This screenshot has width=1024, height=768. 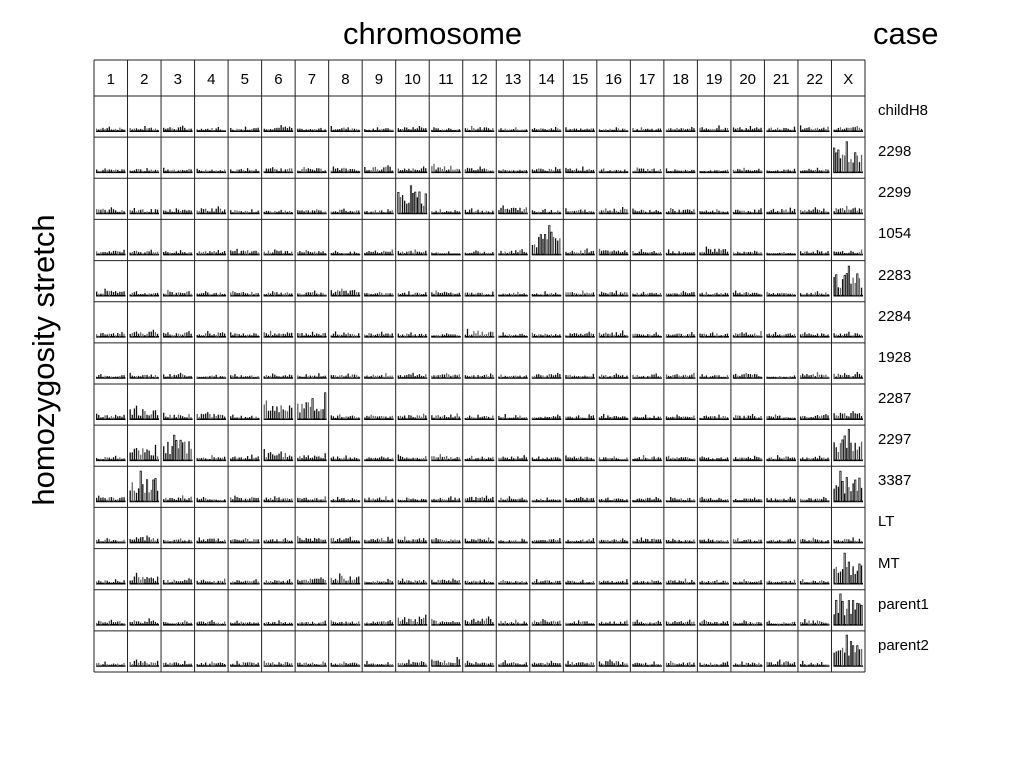 I want to click on chromosome-label-11: 11, so click(x=446, y=79).